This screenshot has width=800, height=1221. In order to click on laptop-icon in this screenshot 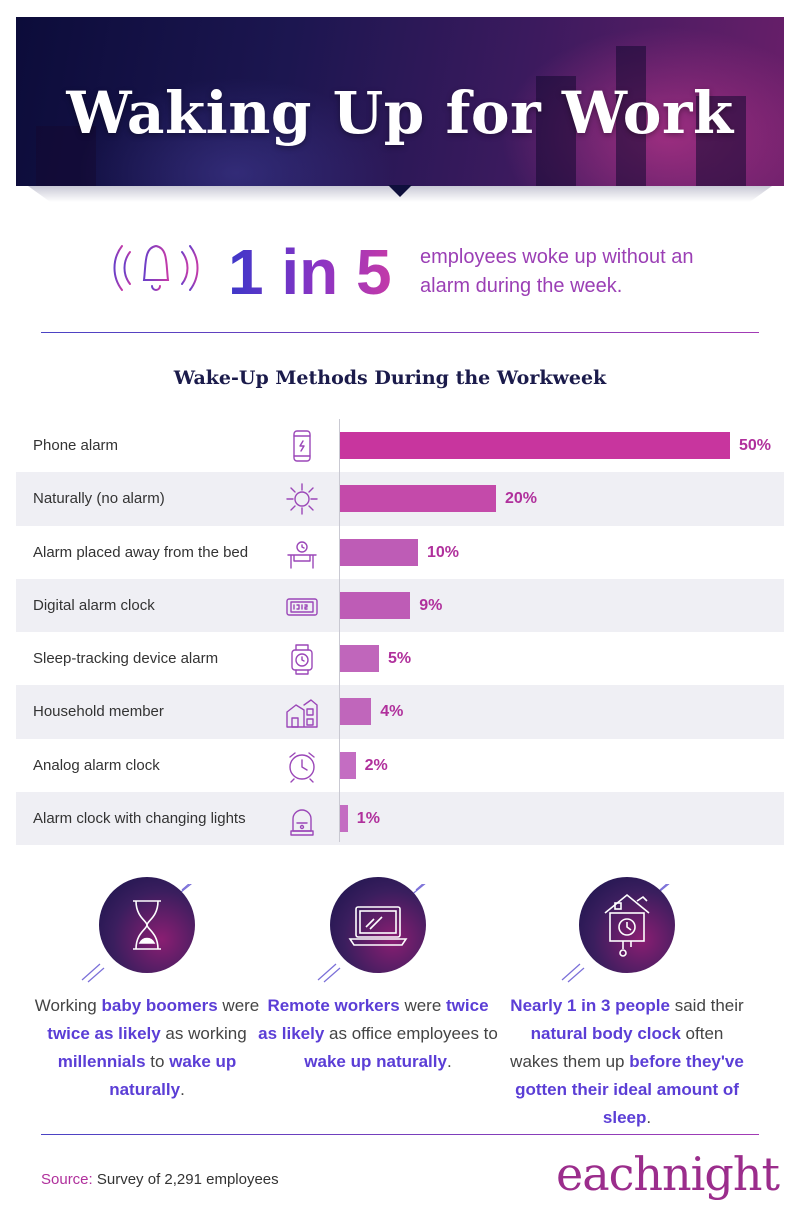, I will do `click(378, 926)`.